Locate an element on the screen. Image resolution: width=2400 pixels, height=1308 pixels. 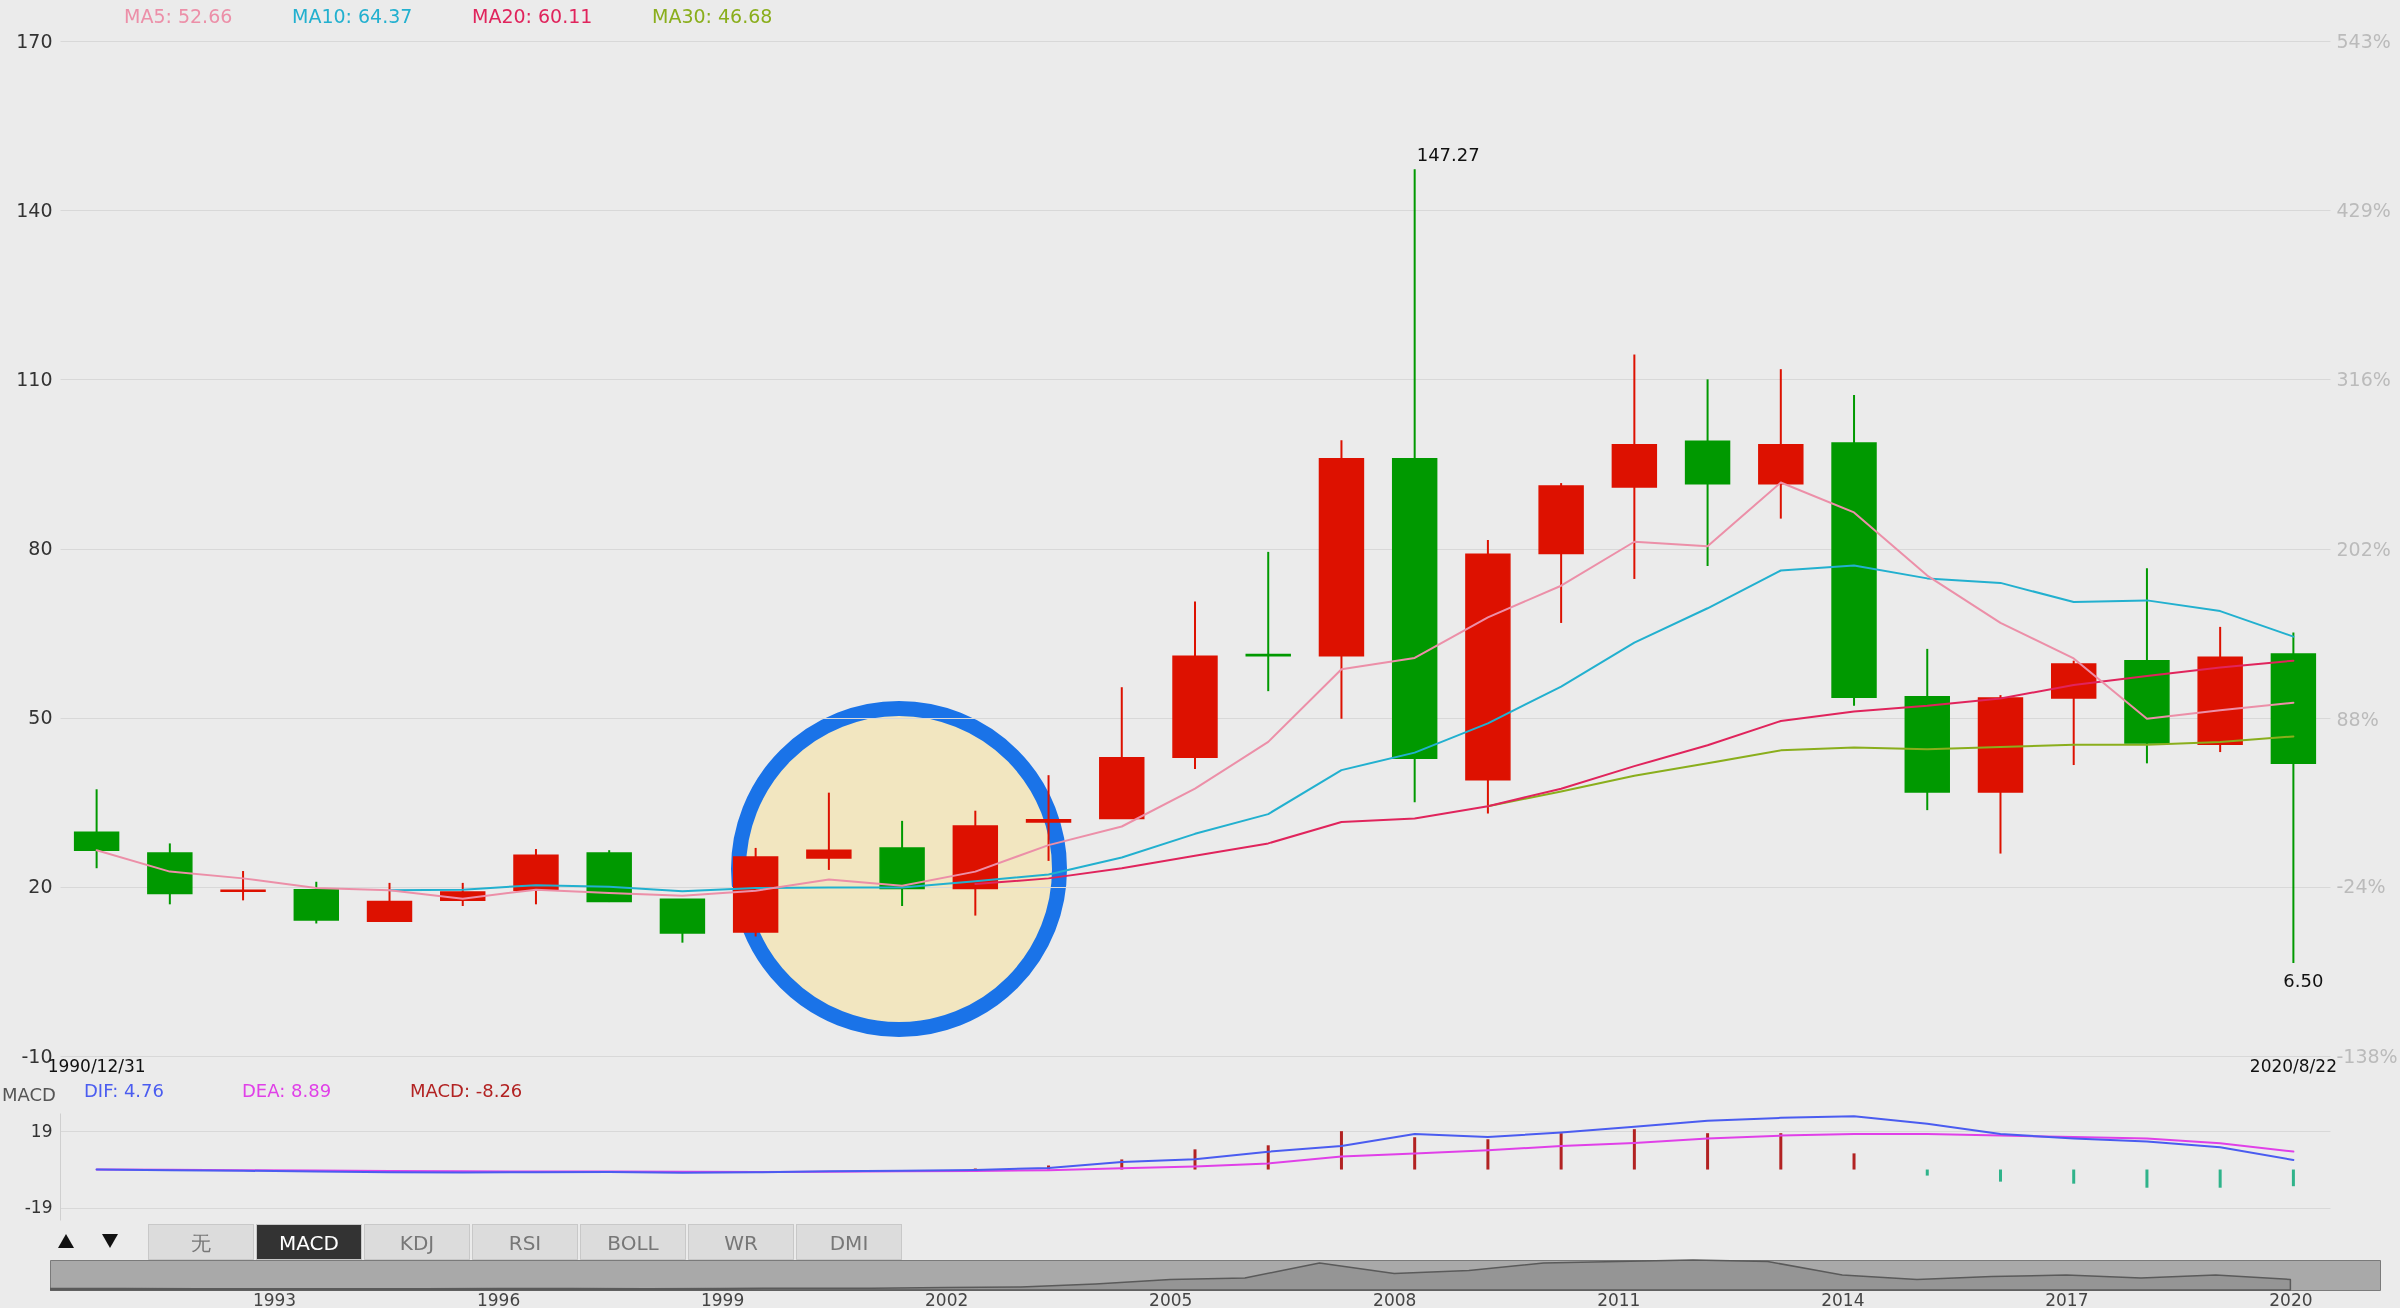
text: DEA: 8.89 is located at coordinates (287, 1090).